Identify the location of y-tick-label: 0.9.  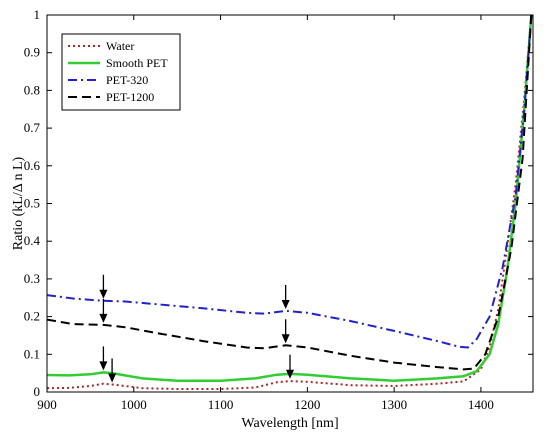
(32, 52).